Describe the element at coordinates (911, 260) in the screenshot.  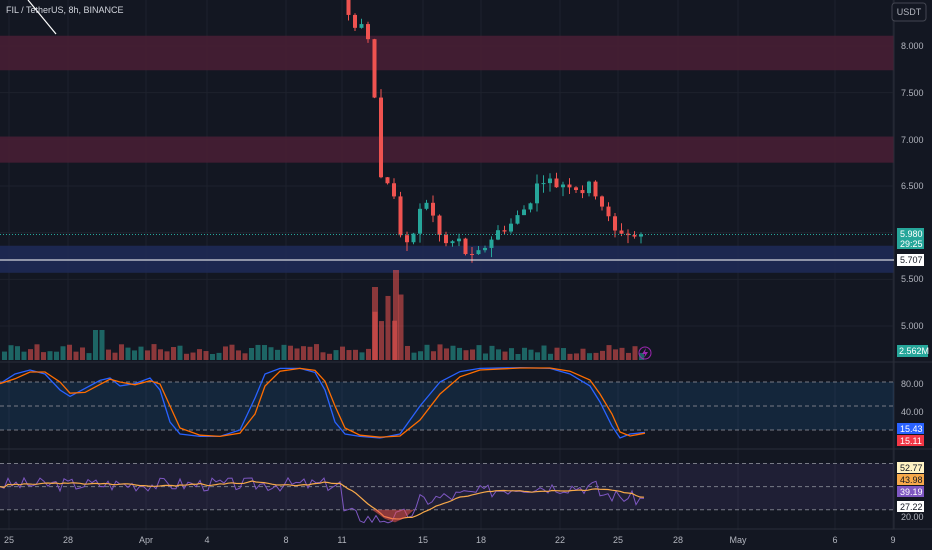
I see `line-price-label: 5.707` at that location.